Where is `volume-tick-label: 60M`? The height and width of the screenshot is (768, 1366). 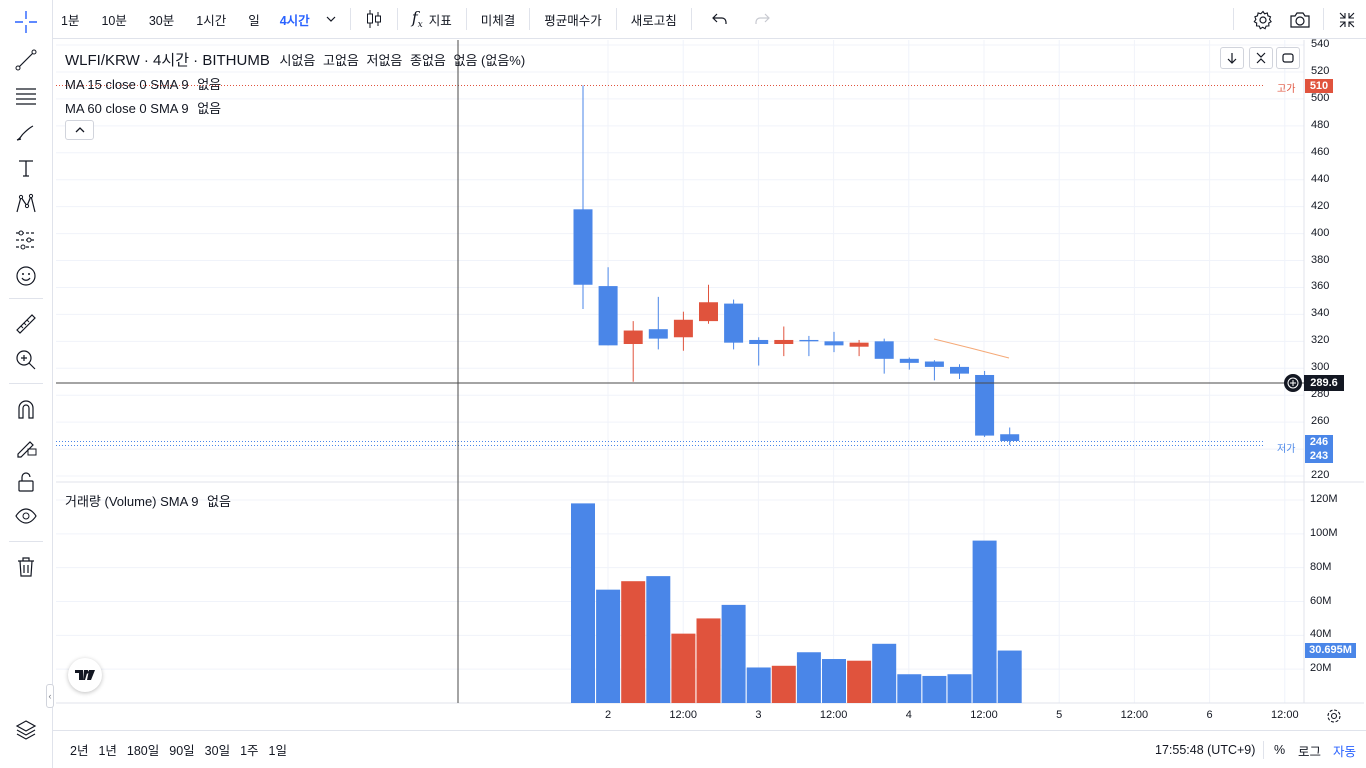 volume-tick-label: 60M is located at coordinates (1321, 600).